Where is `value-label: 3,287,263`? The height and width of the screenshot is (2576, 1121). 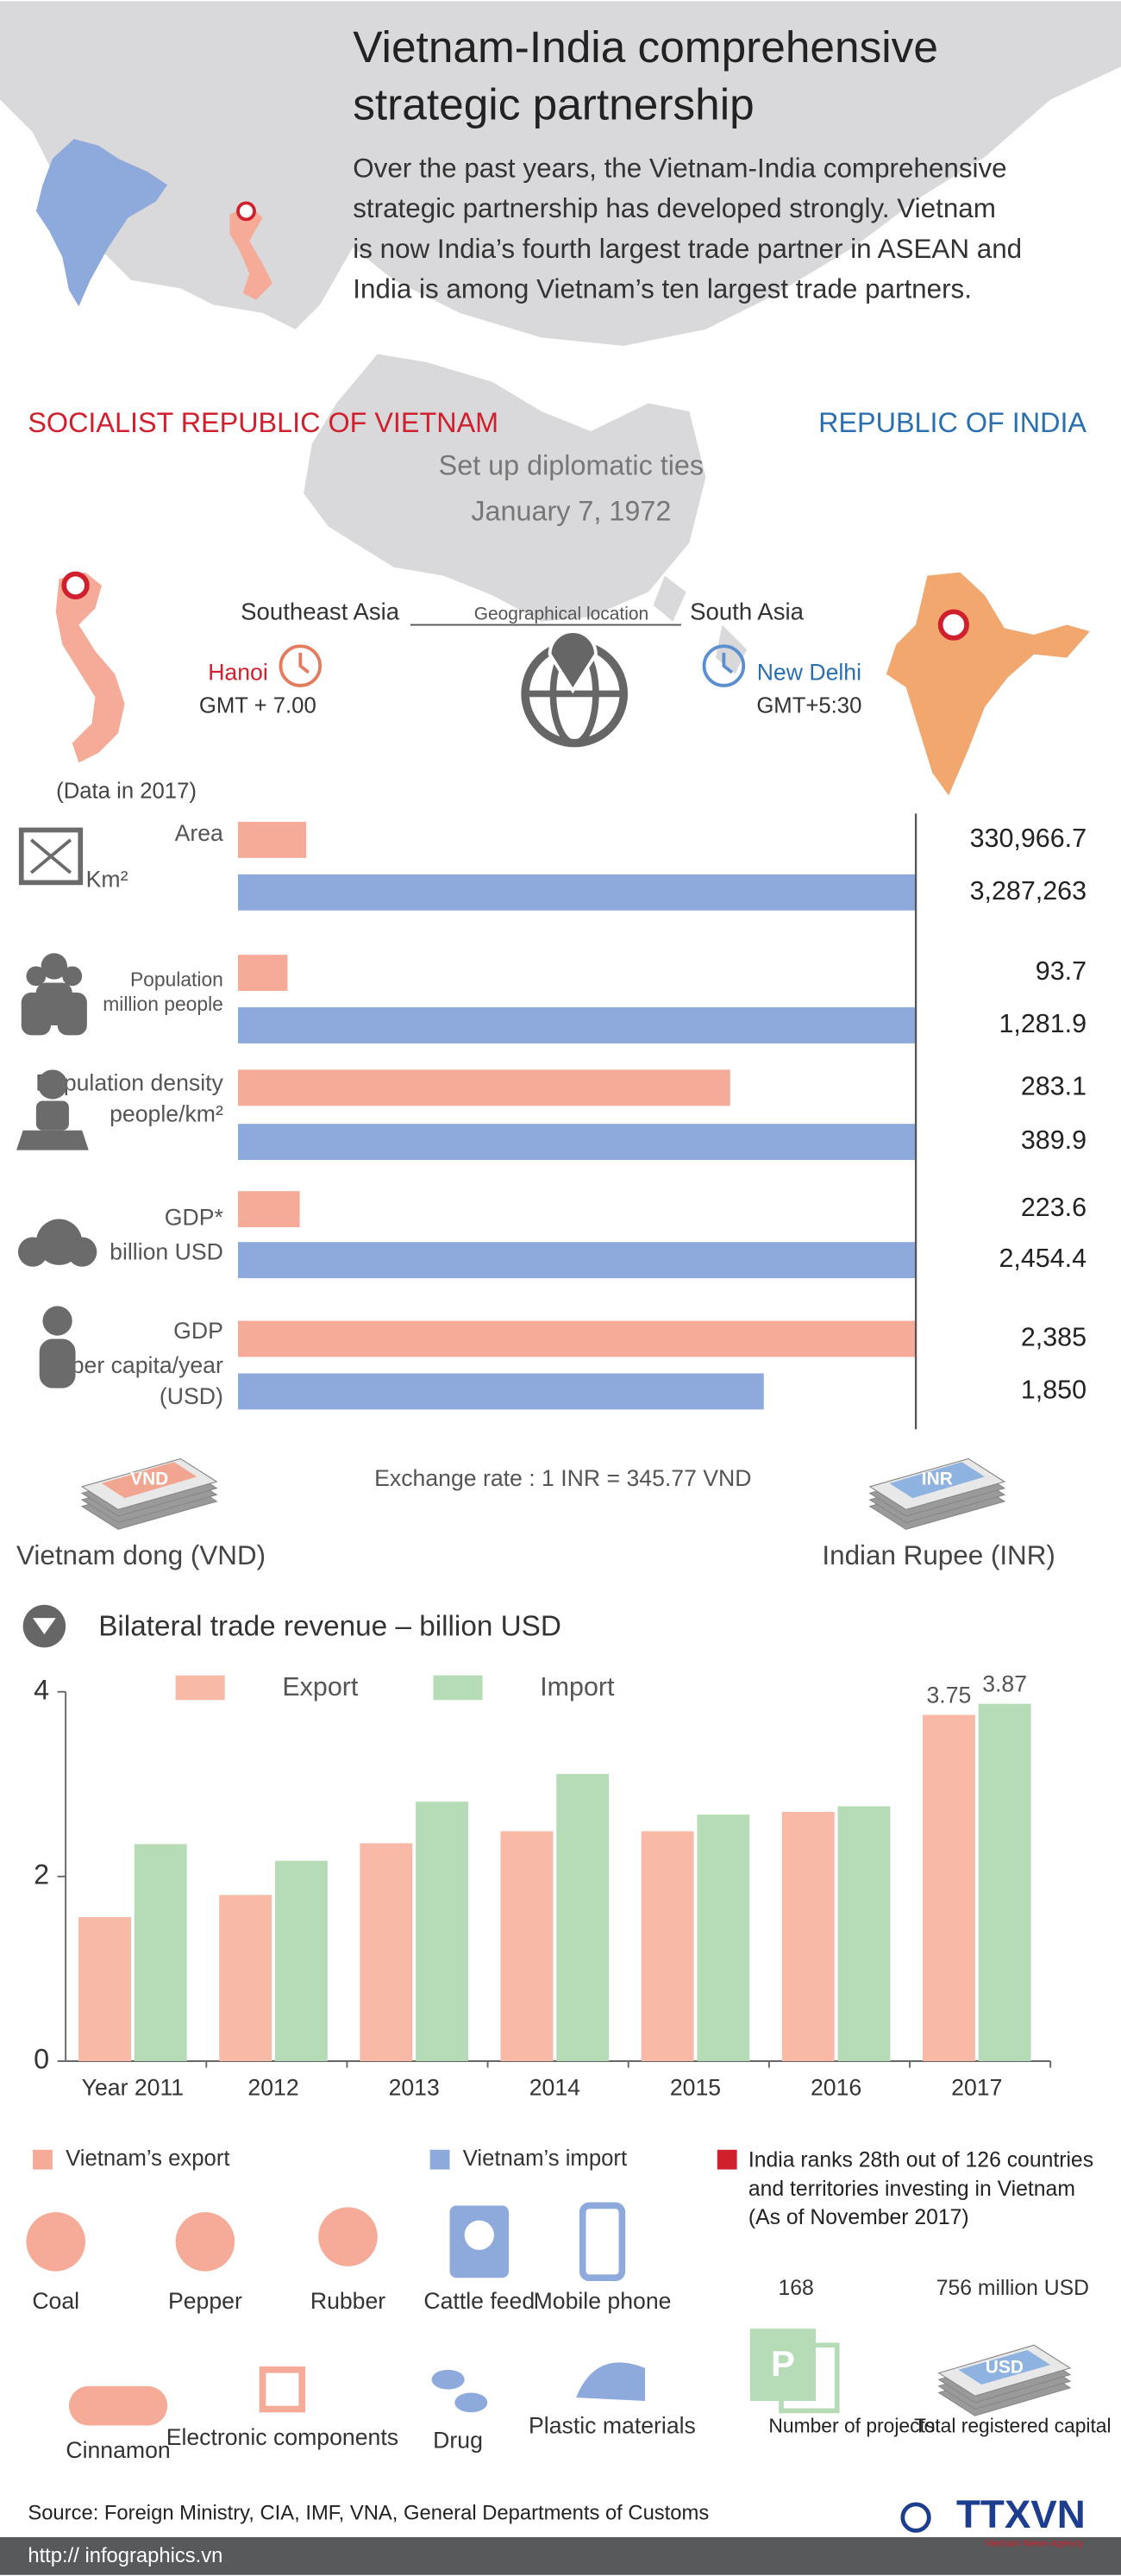 value-label: 3,287,263 is located at coordinates (1028, 891).